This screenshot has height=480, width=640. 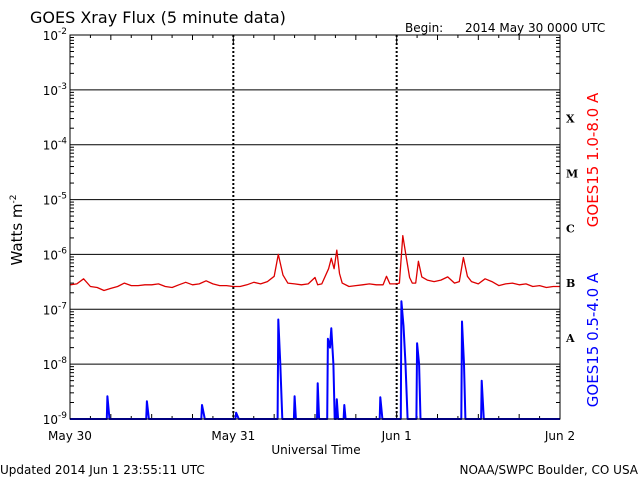 What do you see at coordinates (570, 338) in the screenshot?
I see `flare-class-label: A` at bounding box center [570, 338].